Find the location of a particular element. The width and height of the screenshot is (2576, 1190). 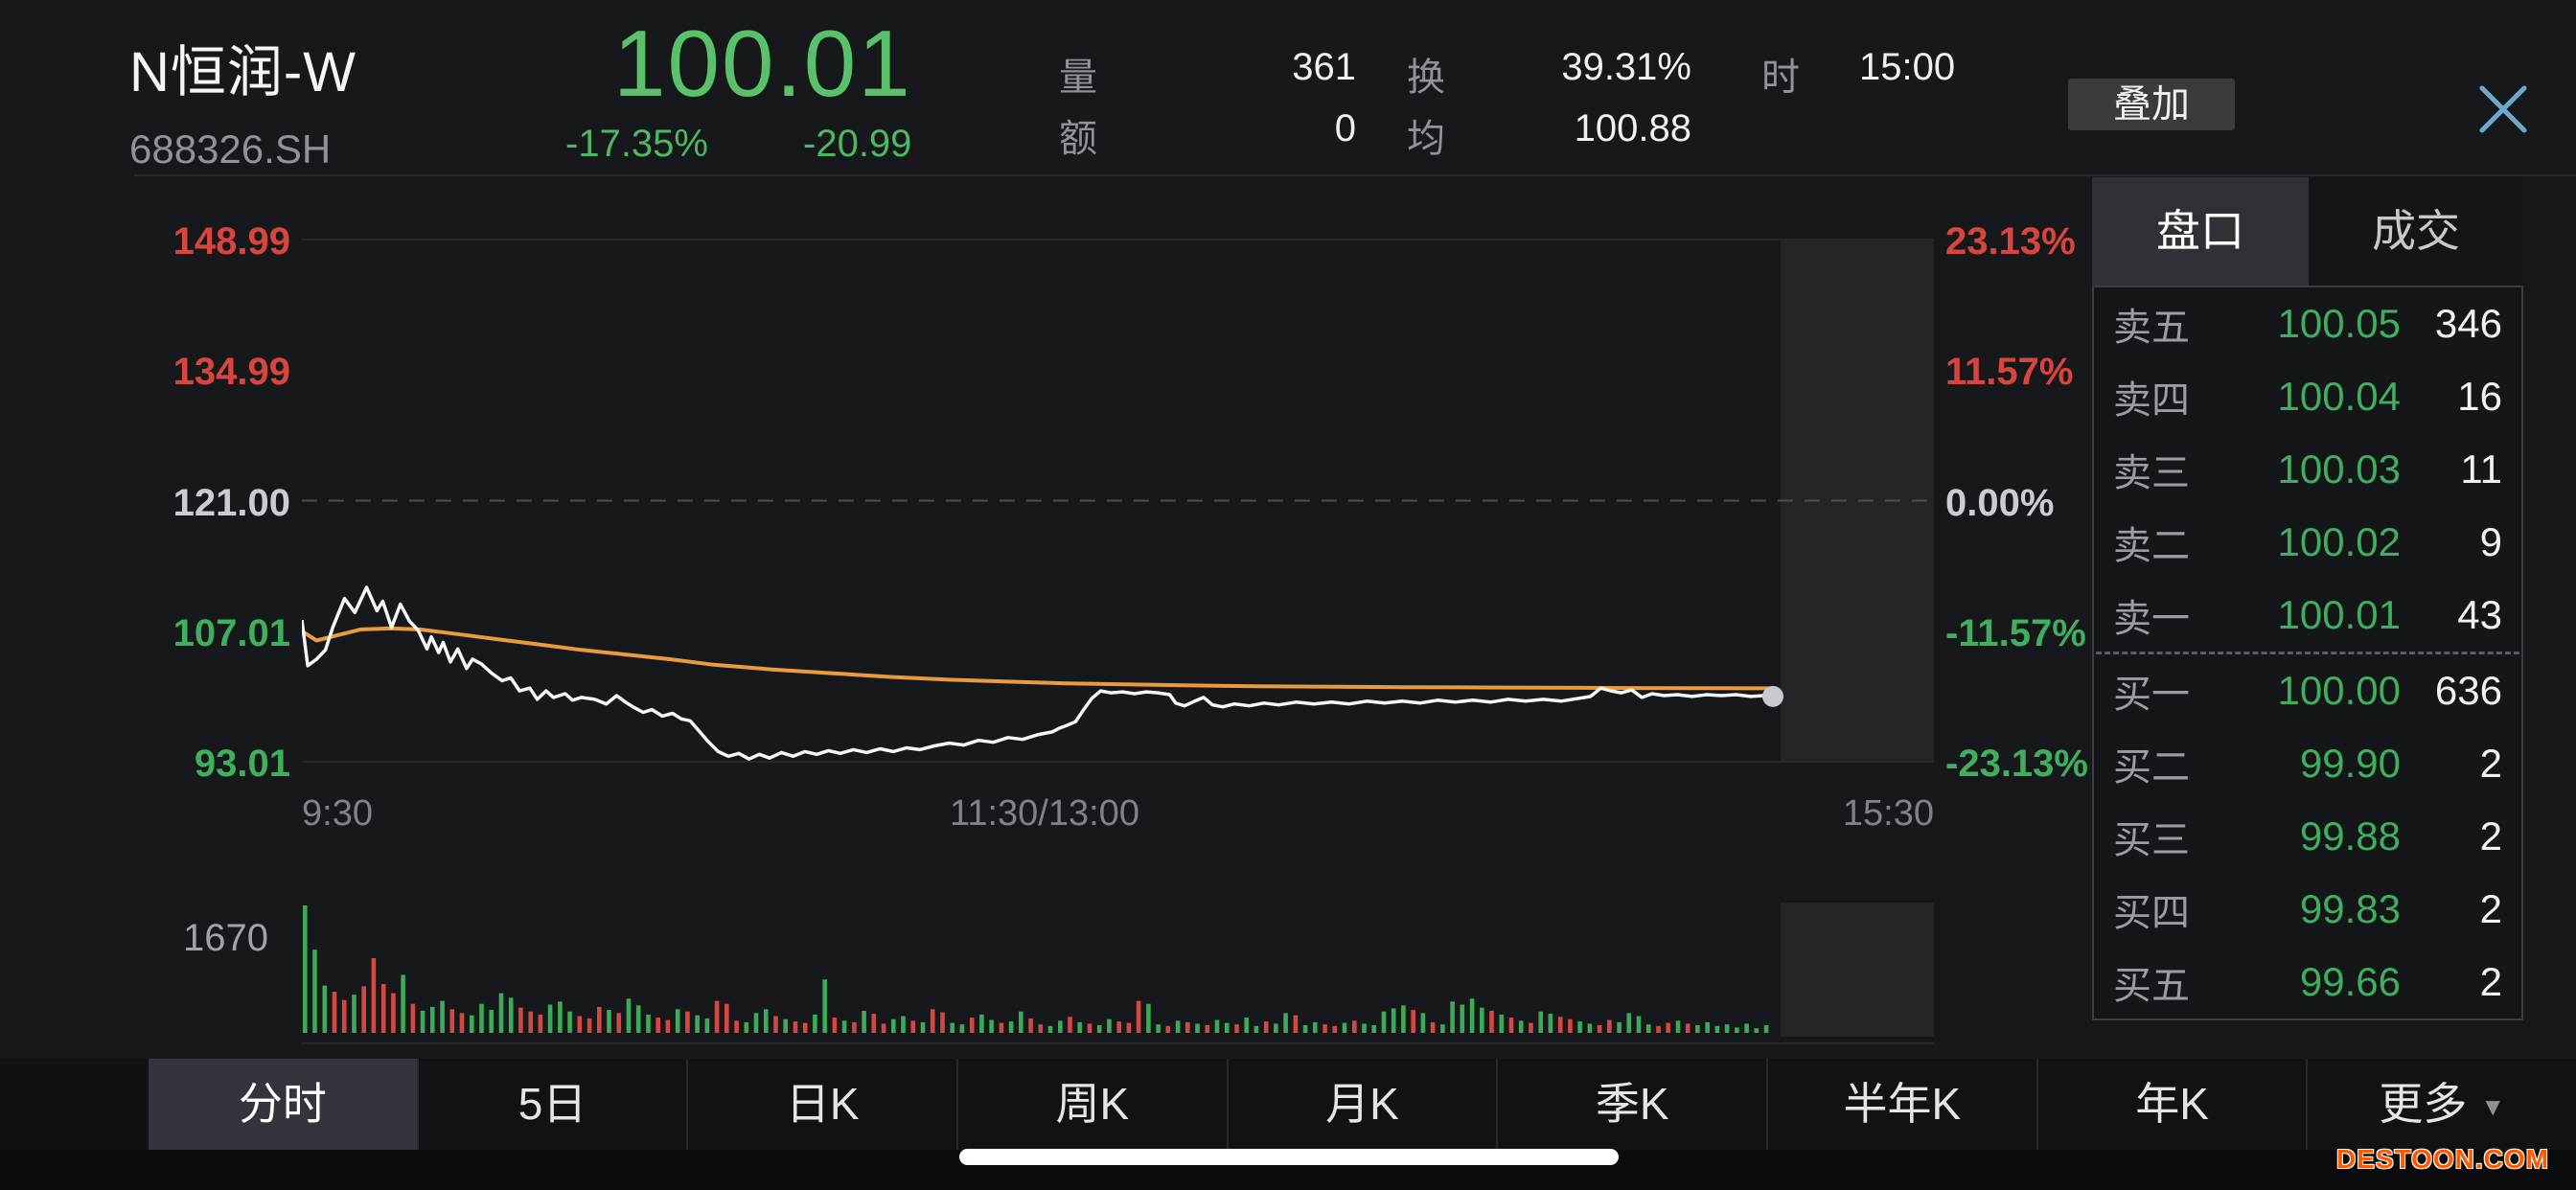

ask-price: 100.01 is located at coordinates (2339, 615).